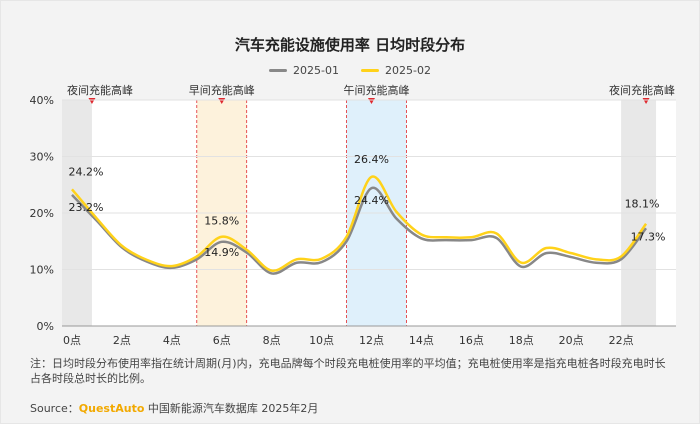  I want to click on data-label-2: 15.8%, so click(221, 221).